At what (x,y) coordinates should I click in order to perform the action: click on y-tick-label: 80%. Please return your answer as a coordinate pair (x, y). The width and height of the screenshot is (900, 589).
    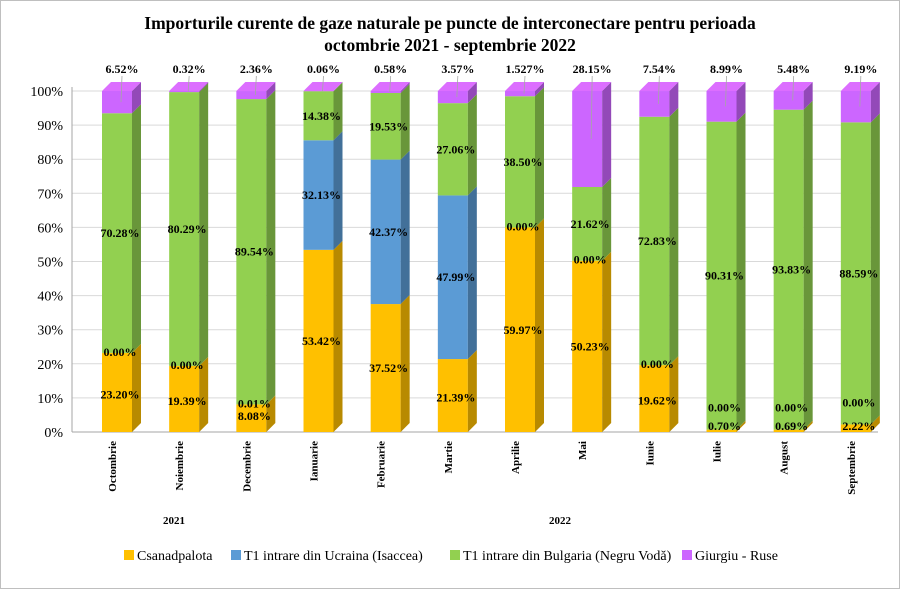
    Looking at the image, I should click on (50, 160).